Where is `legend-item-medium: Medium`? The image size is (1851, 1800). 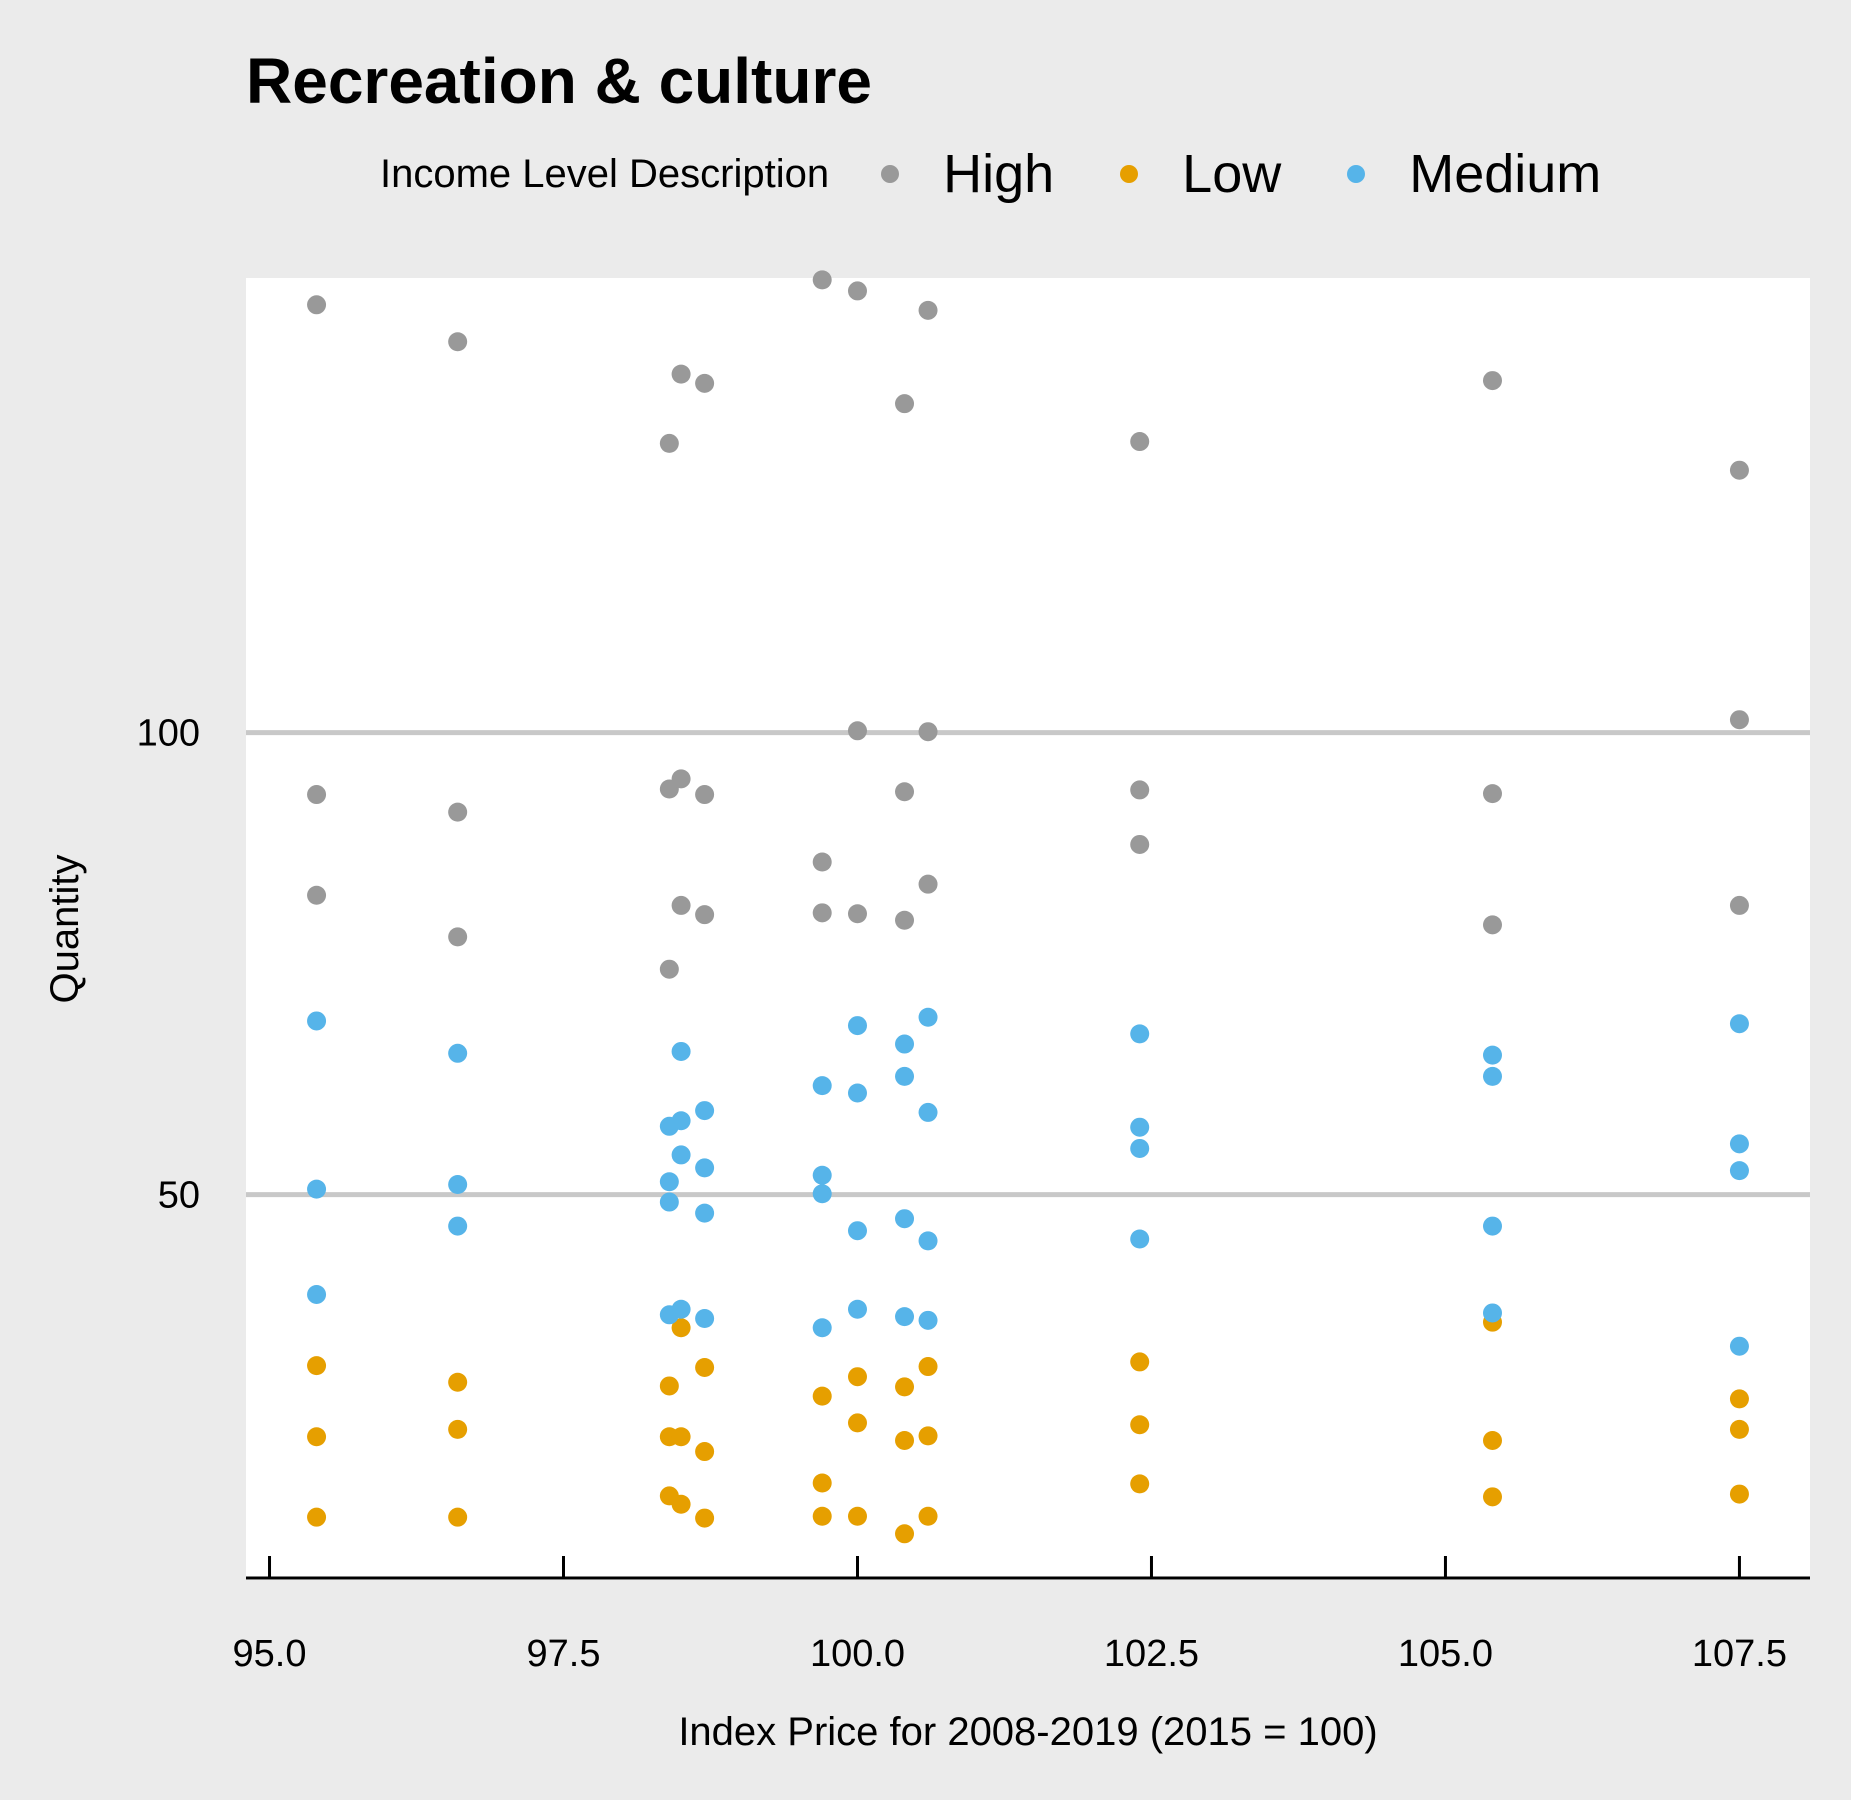 legend-item-medium: Medium is located at coordinates (1474, 174).